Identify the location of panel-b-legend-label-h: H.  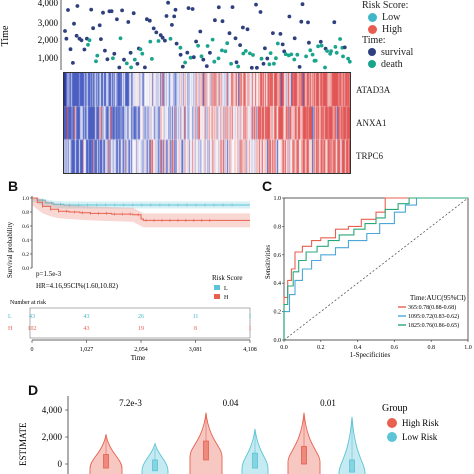
(226, 298).